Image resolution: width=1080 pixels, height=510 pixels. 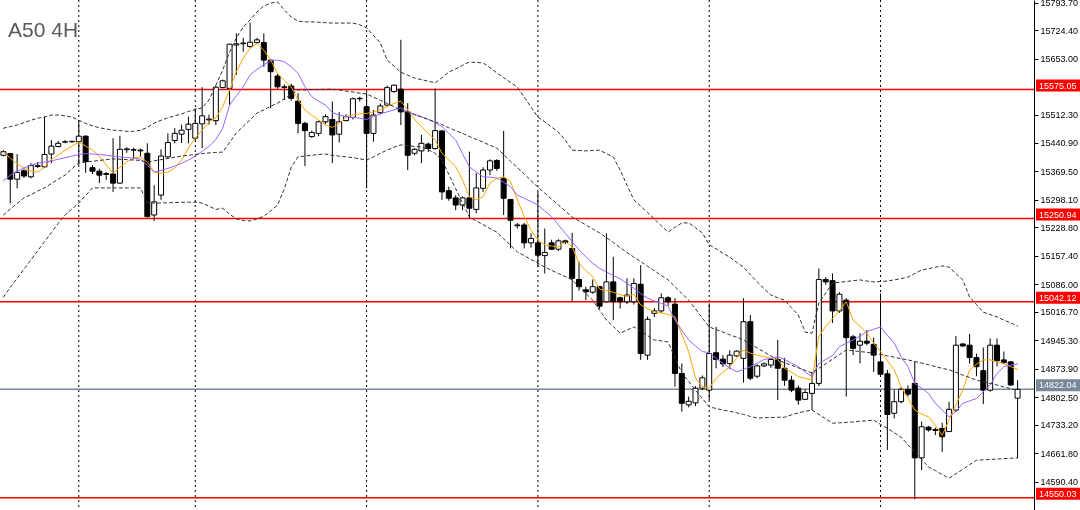 I want to click on y-tick-label: 15512.30, so click(x=1059, y=115).